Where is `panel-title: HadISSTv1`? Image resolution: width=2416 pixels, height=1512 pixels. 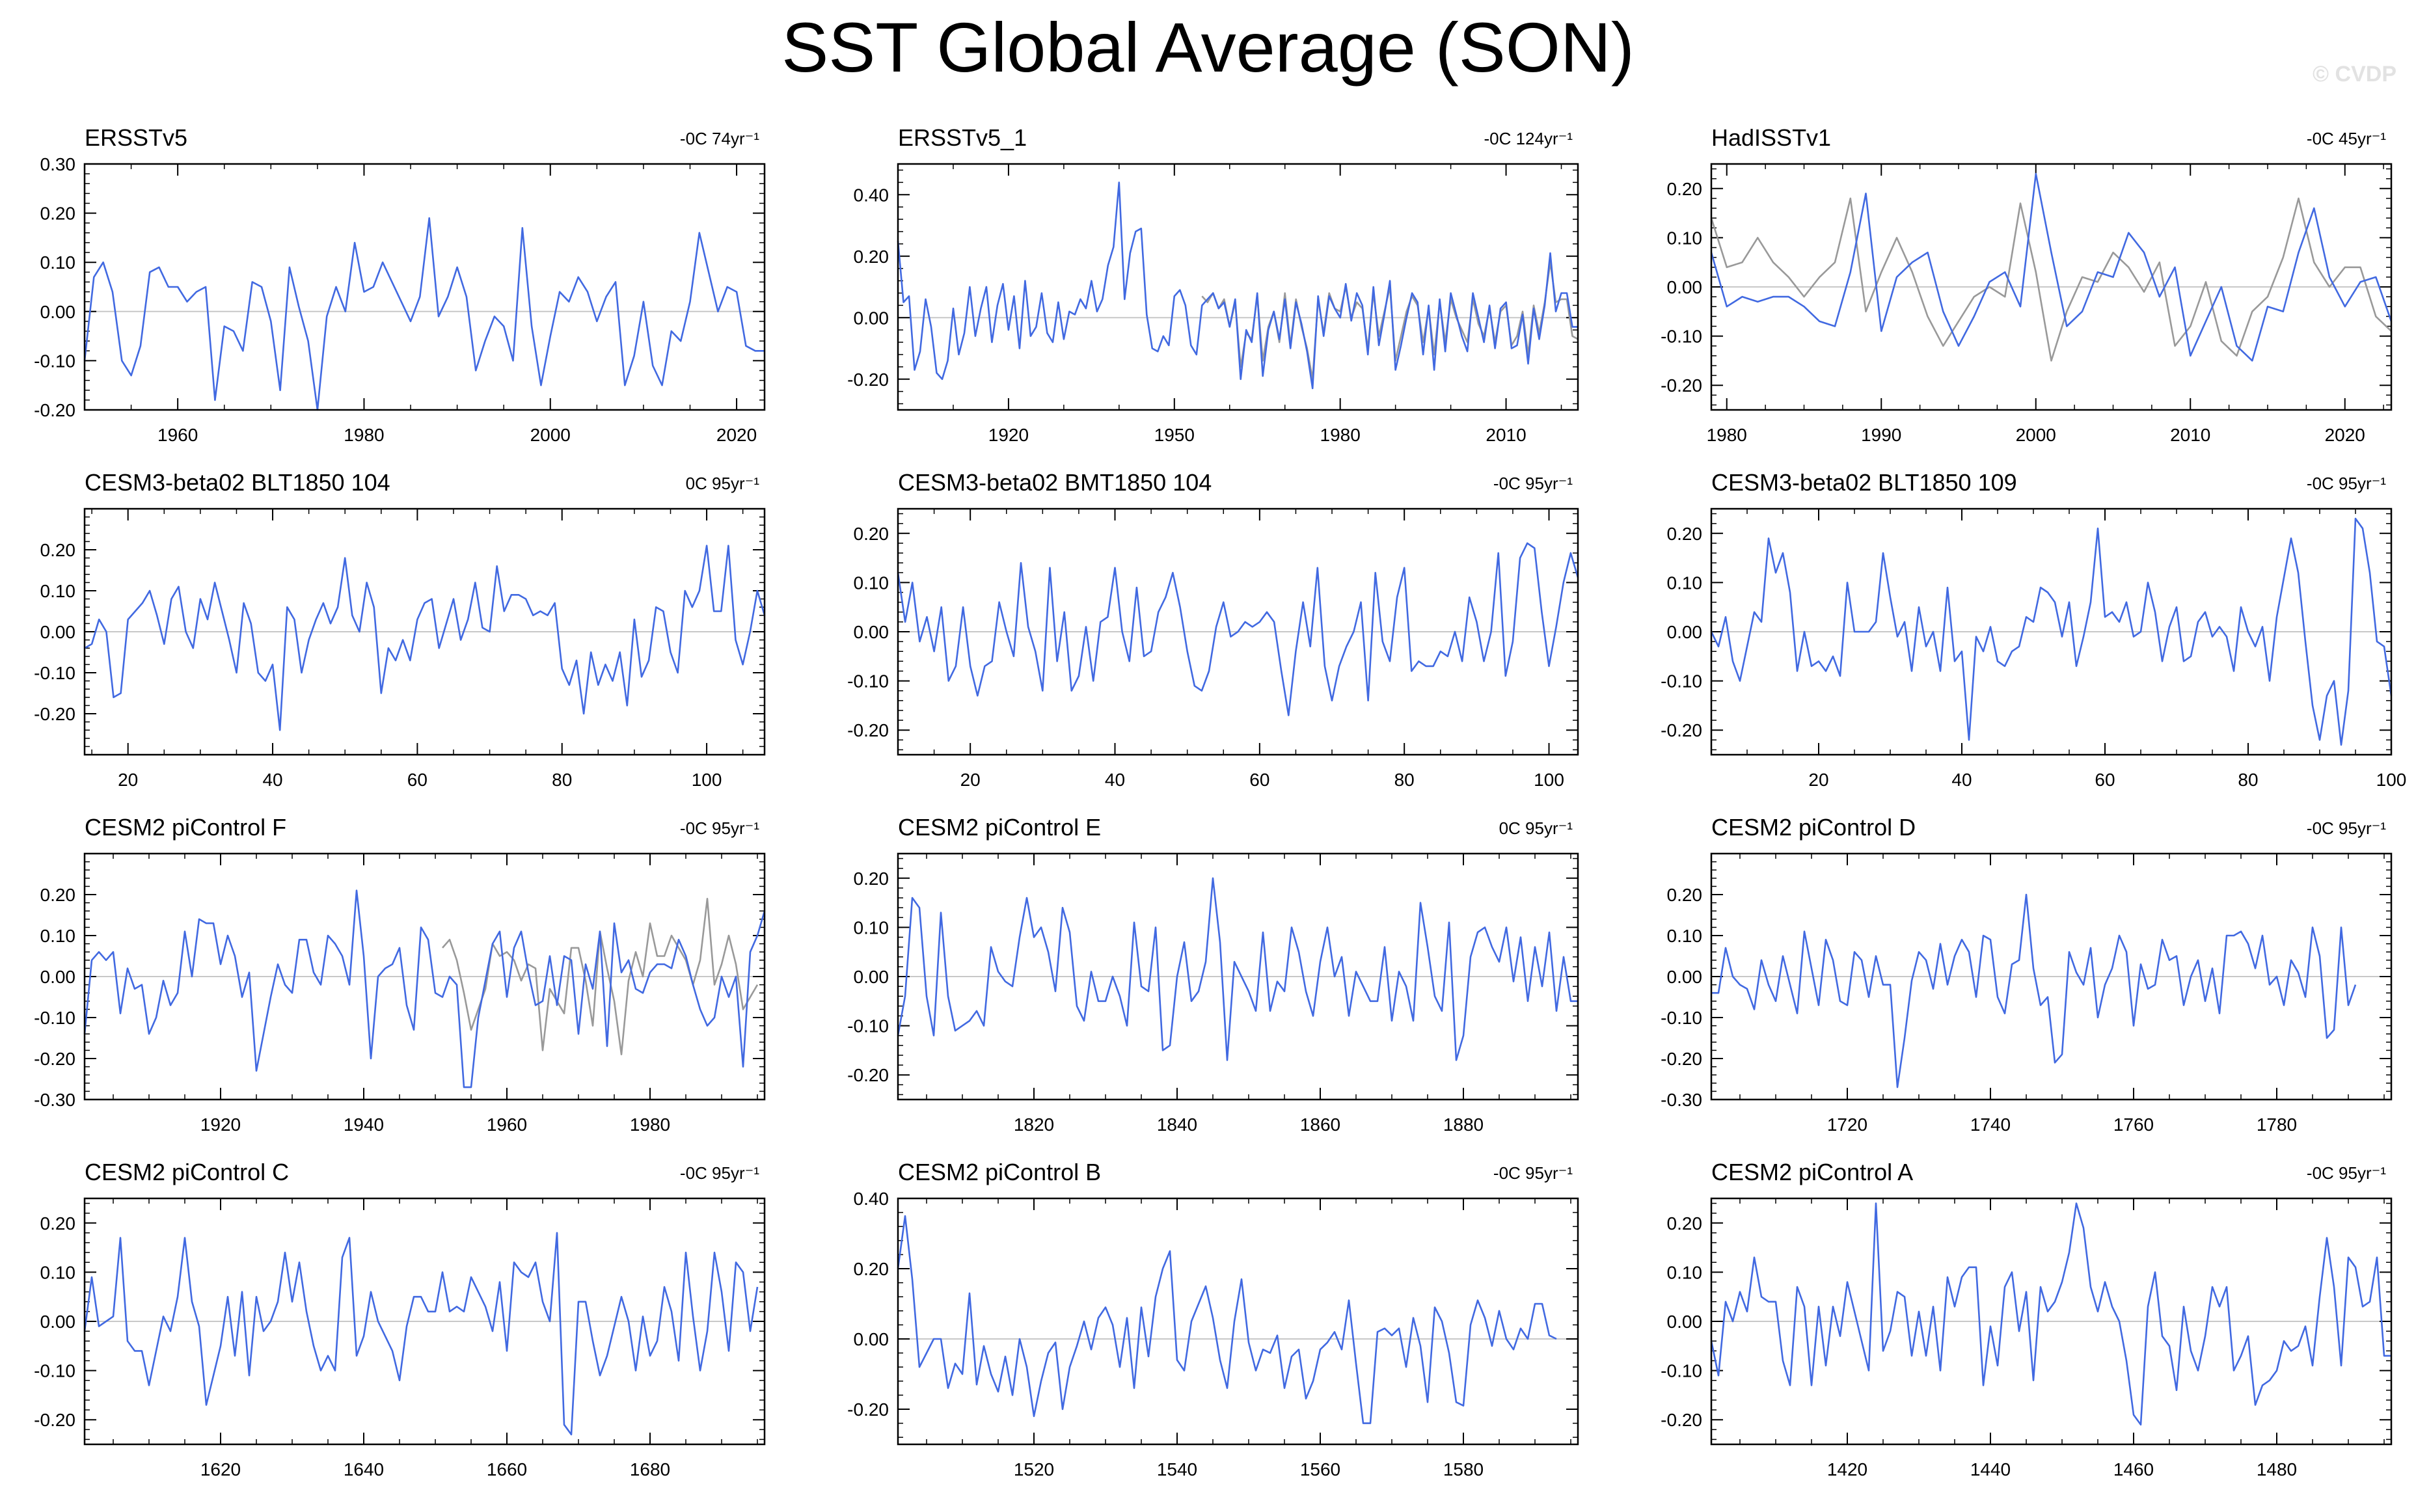 panel-title: HadISSTv1 is located at coordinates (1771, 137).